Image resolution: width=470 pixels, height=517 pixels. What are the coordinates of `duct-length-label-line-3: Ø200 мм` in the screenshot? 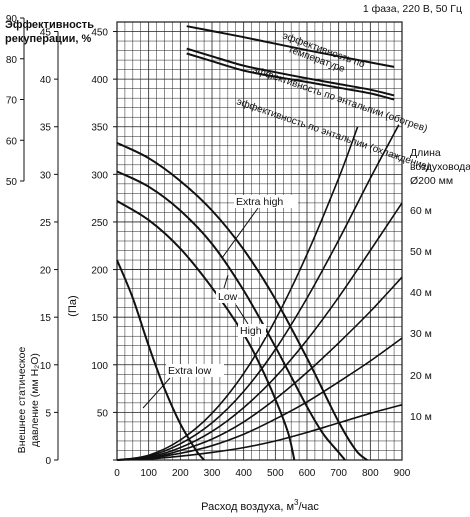 It's located at (431, 181).